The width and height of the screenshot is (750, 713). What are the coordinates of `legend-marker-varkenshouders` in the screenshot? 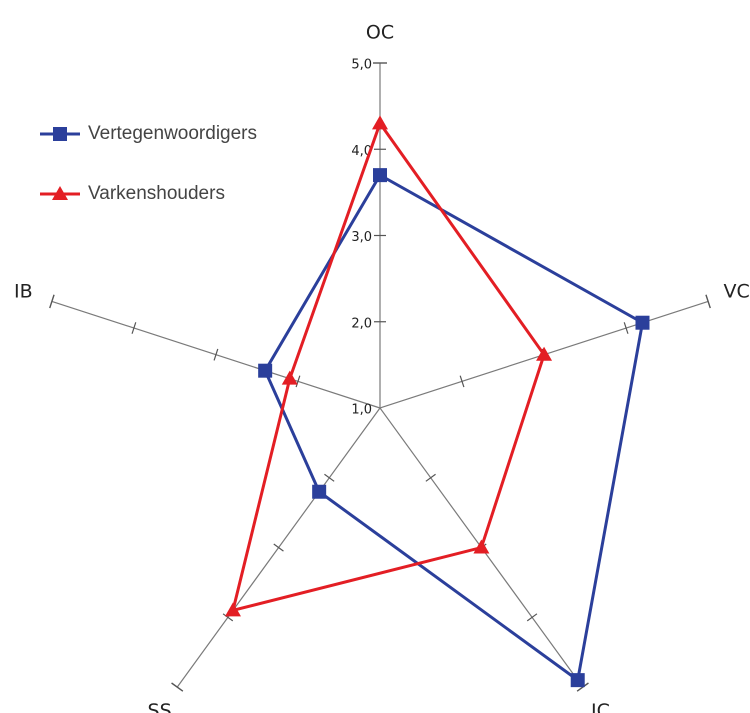 It's located at (60, 193).